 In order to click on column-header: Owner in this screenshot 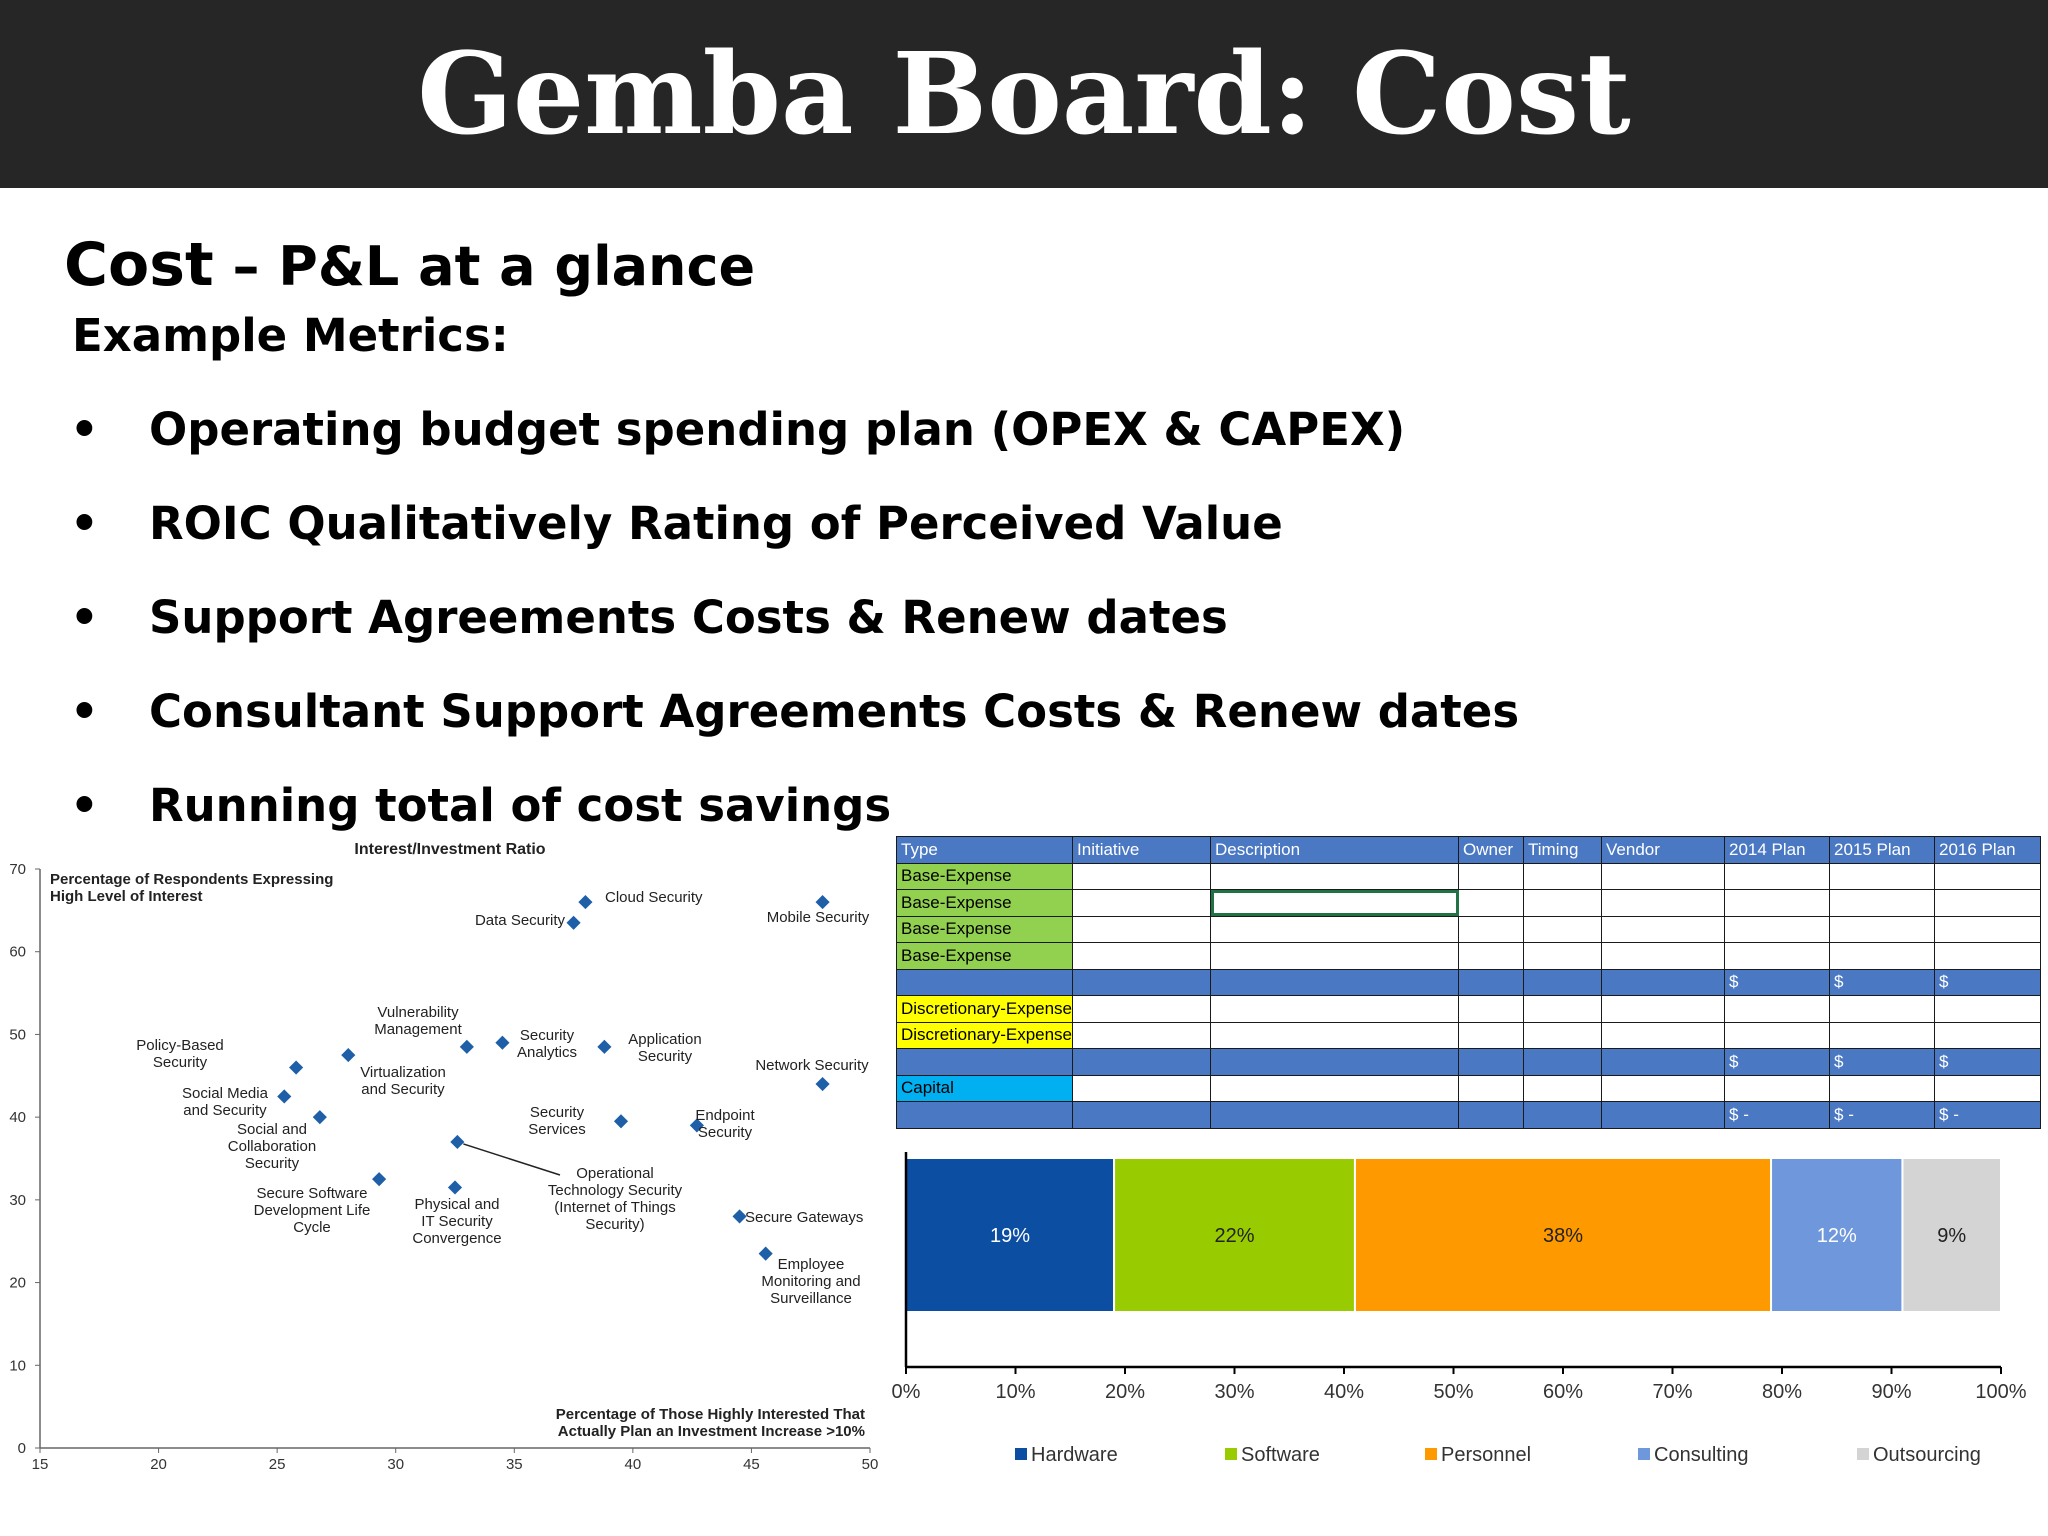, I will do `click(1491, 850)`.